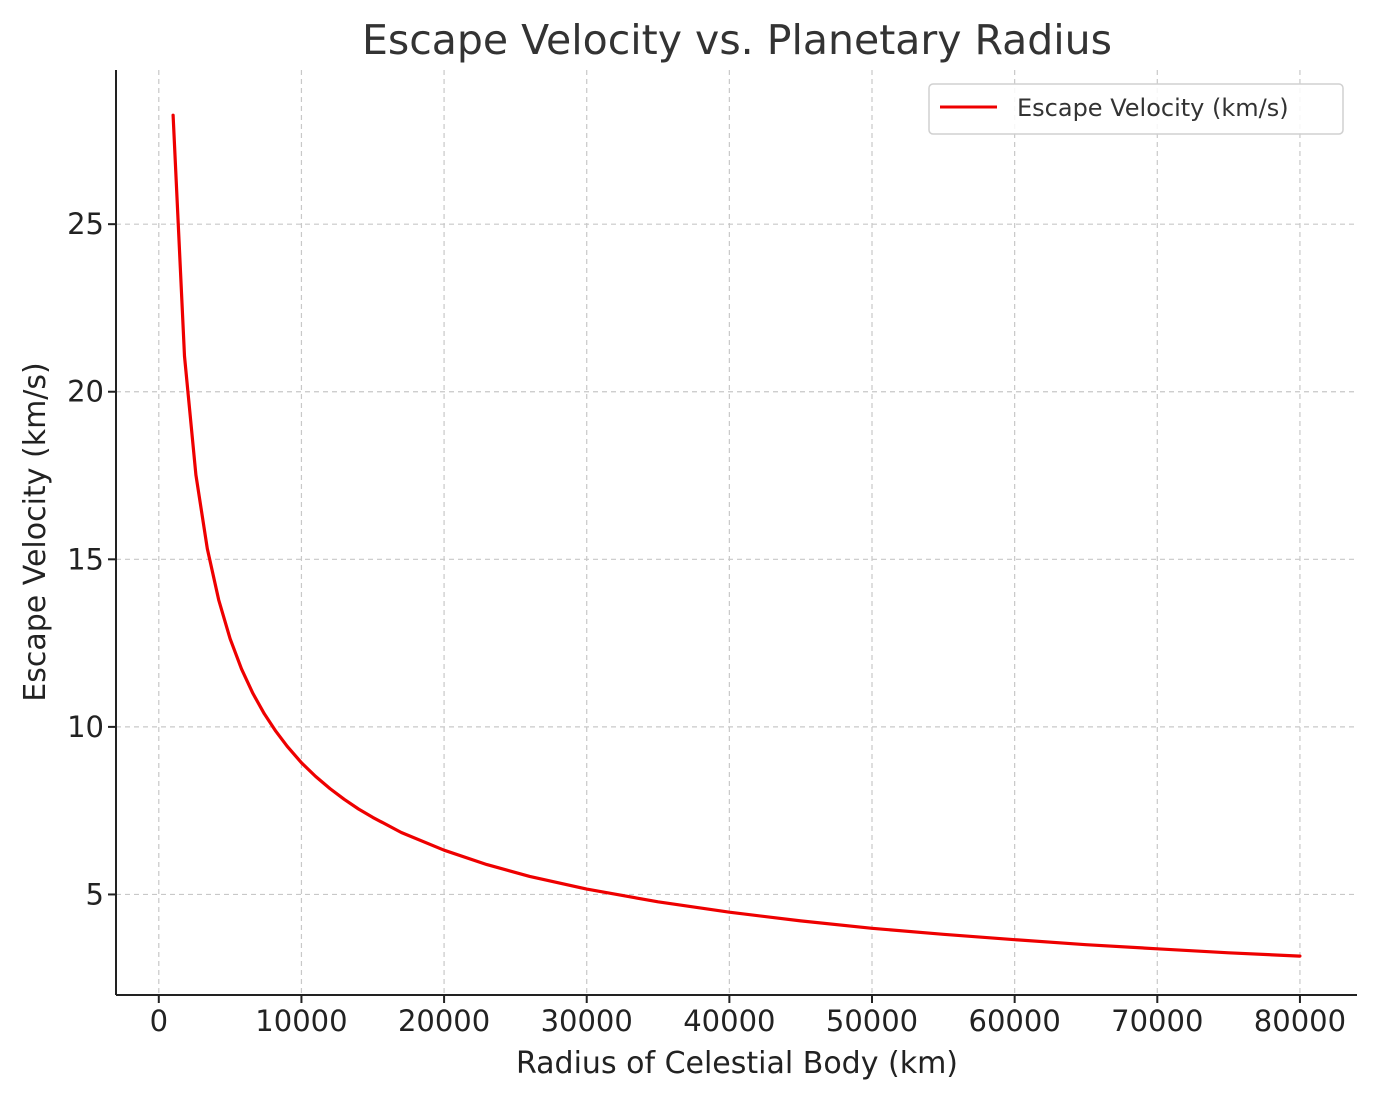 The image size is (1376, 1101). I want to click on chart-title: Escape Velocity vs. Planetary Radius, so click(737, 40).